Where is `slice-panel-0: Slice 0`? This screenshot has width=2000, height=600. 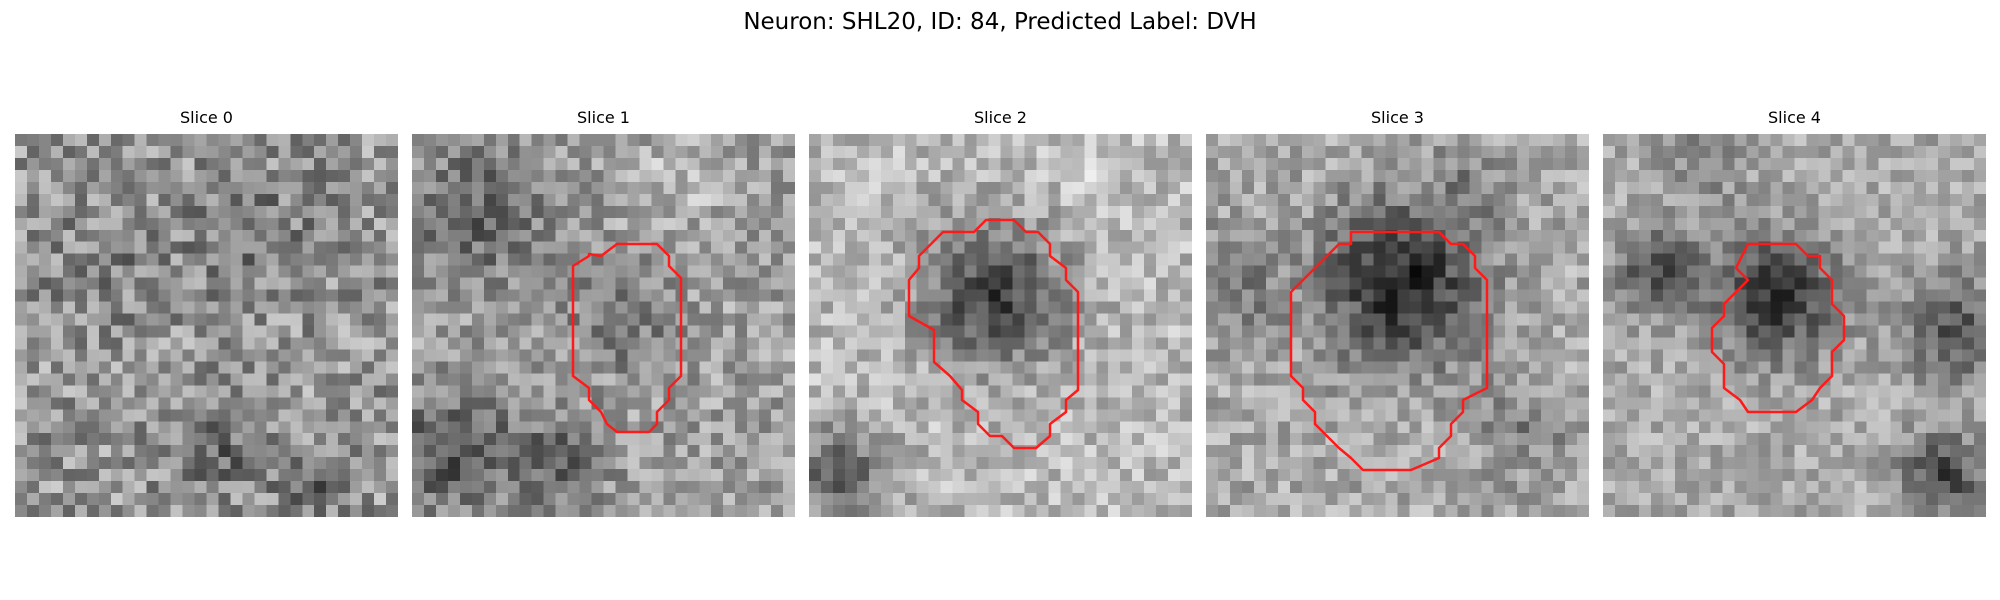 slice-panel-0: Slice 0 is located at coordinates (206, 312).